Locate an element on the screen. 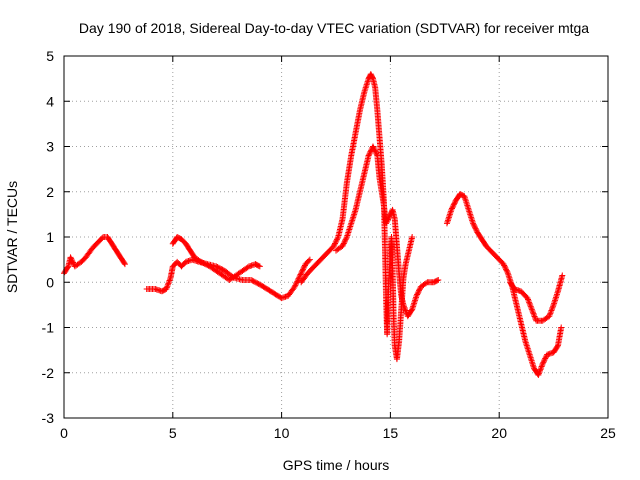 This screenshot has height=480, width=640. y-tick-label: -1 is located at coordinates (48, 328).